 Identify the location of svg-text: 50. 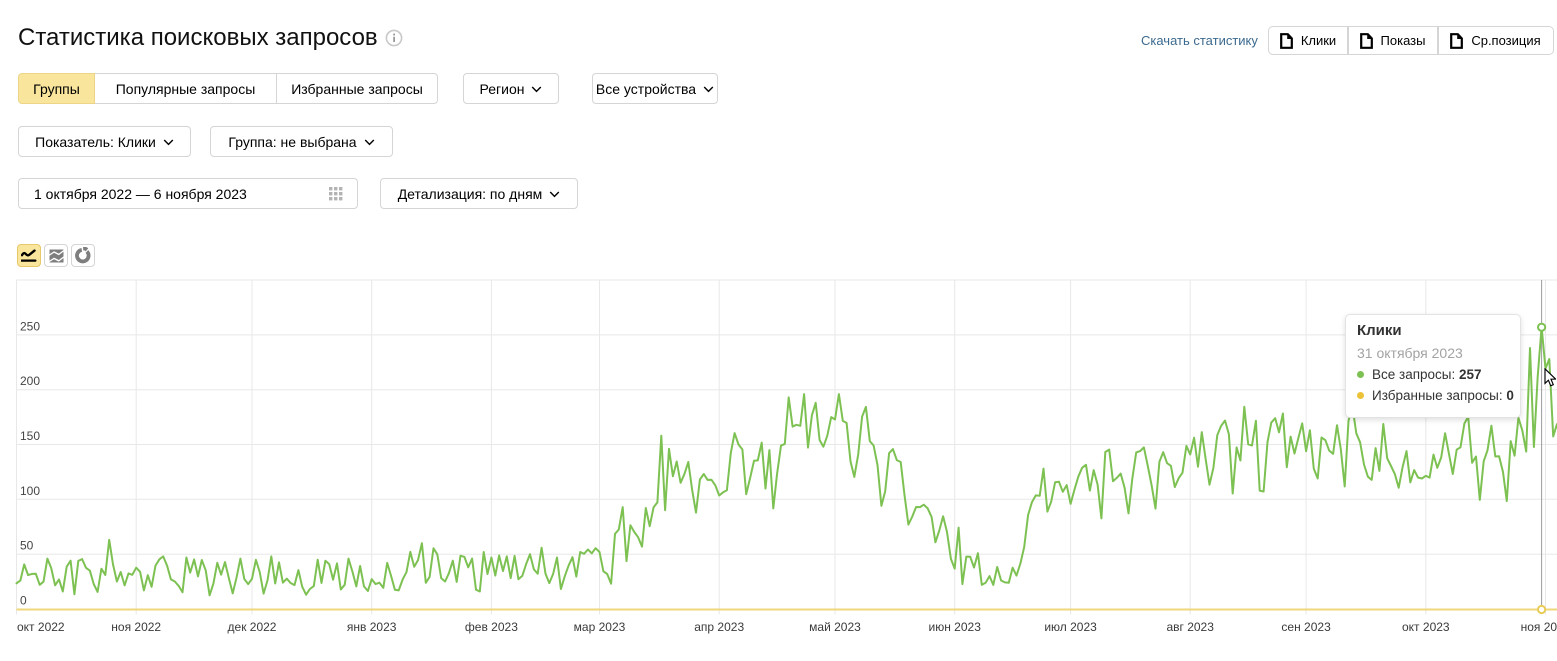
(27, 546).